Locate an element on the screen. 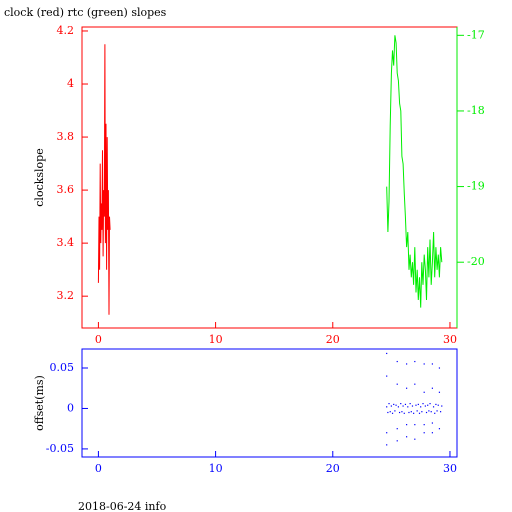 The image size is (512, 512). y2-tick-label: -17 is located at coordinates (476, 34).